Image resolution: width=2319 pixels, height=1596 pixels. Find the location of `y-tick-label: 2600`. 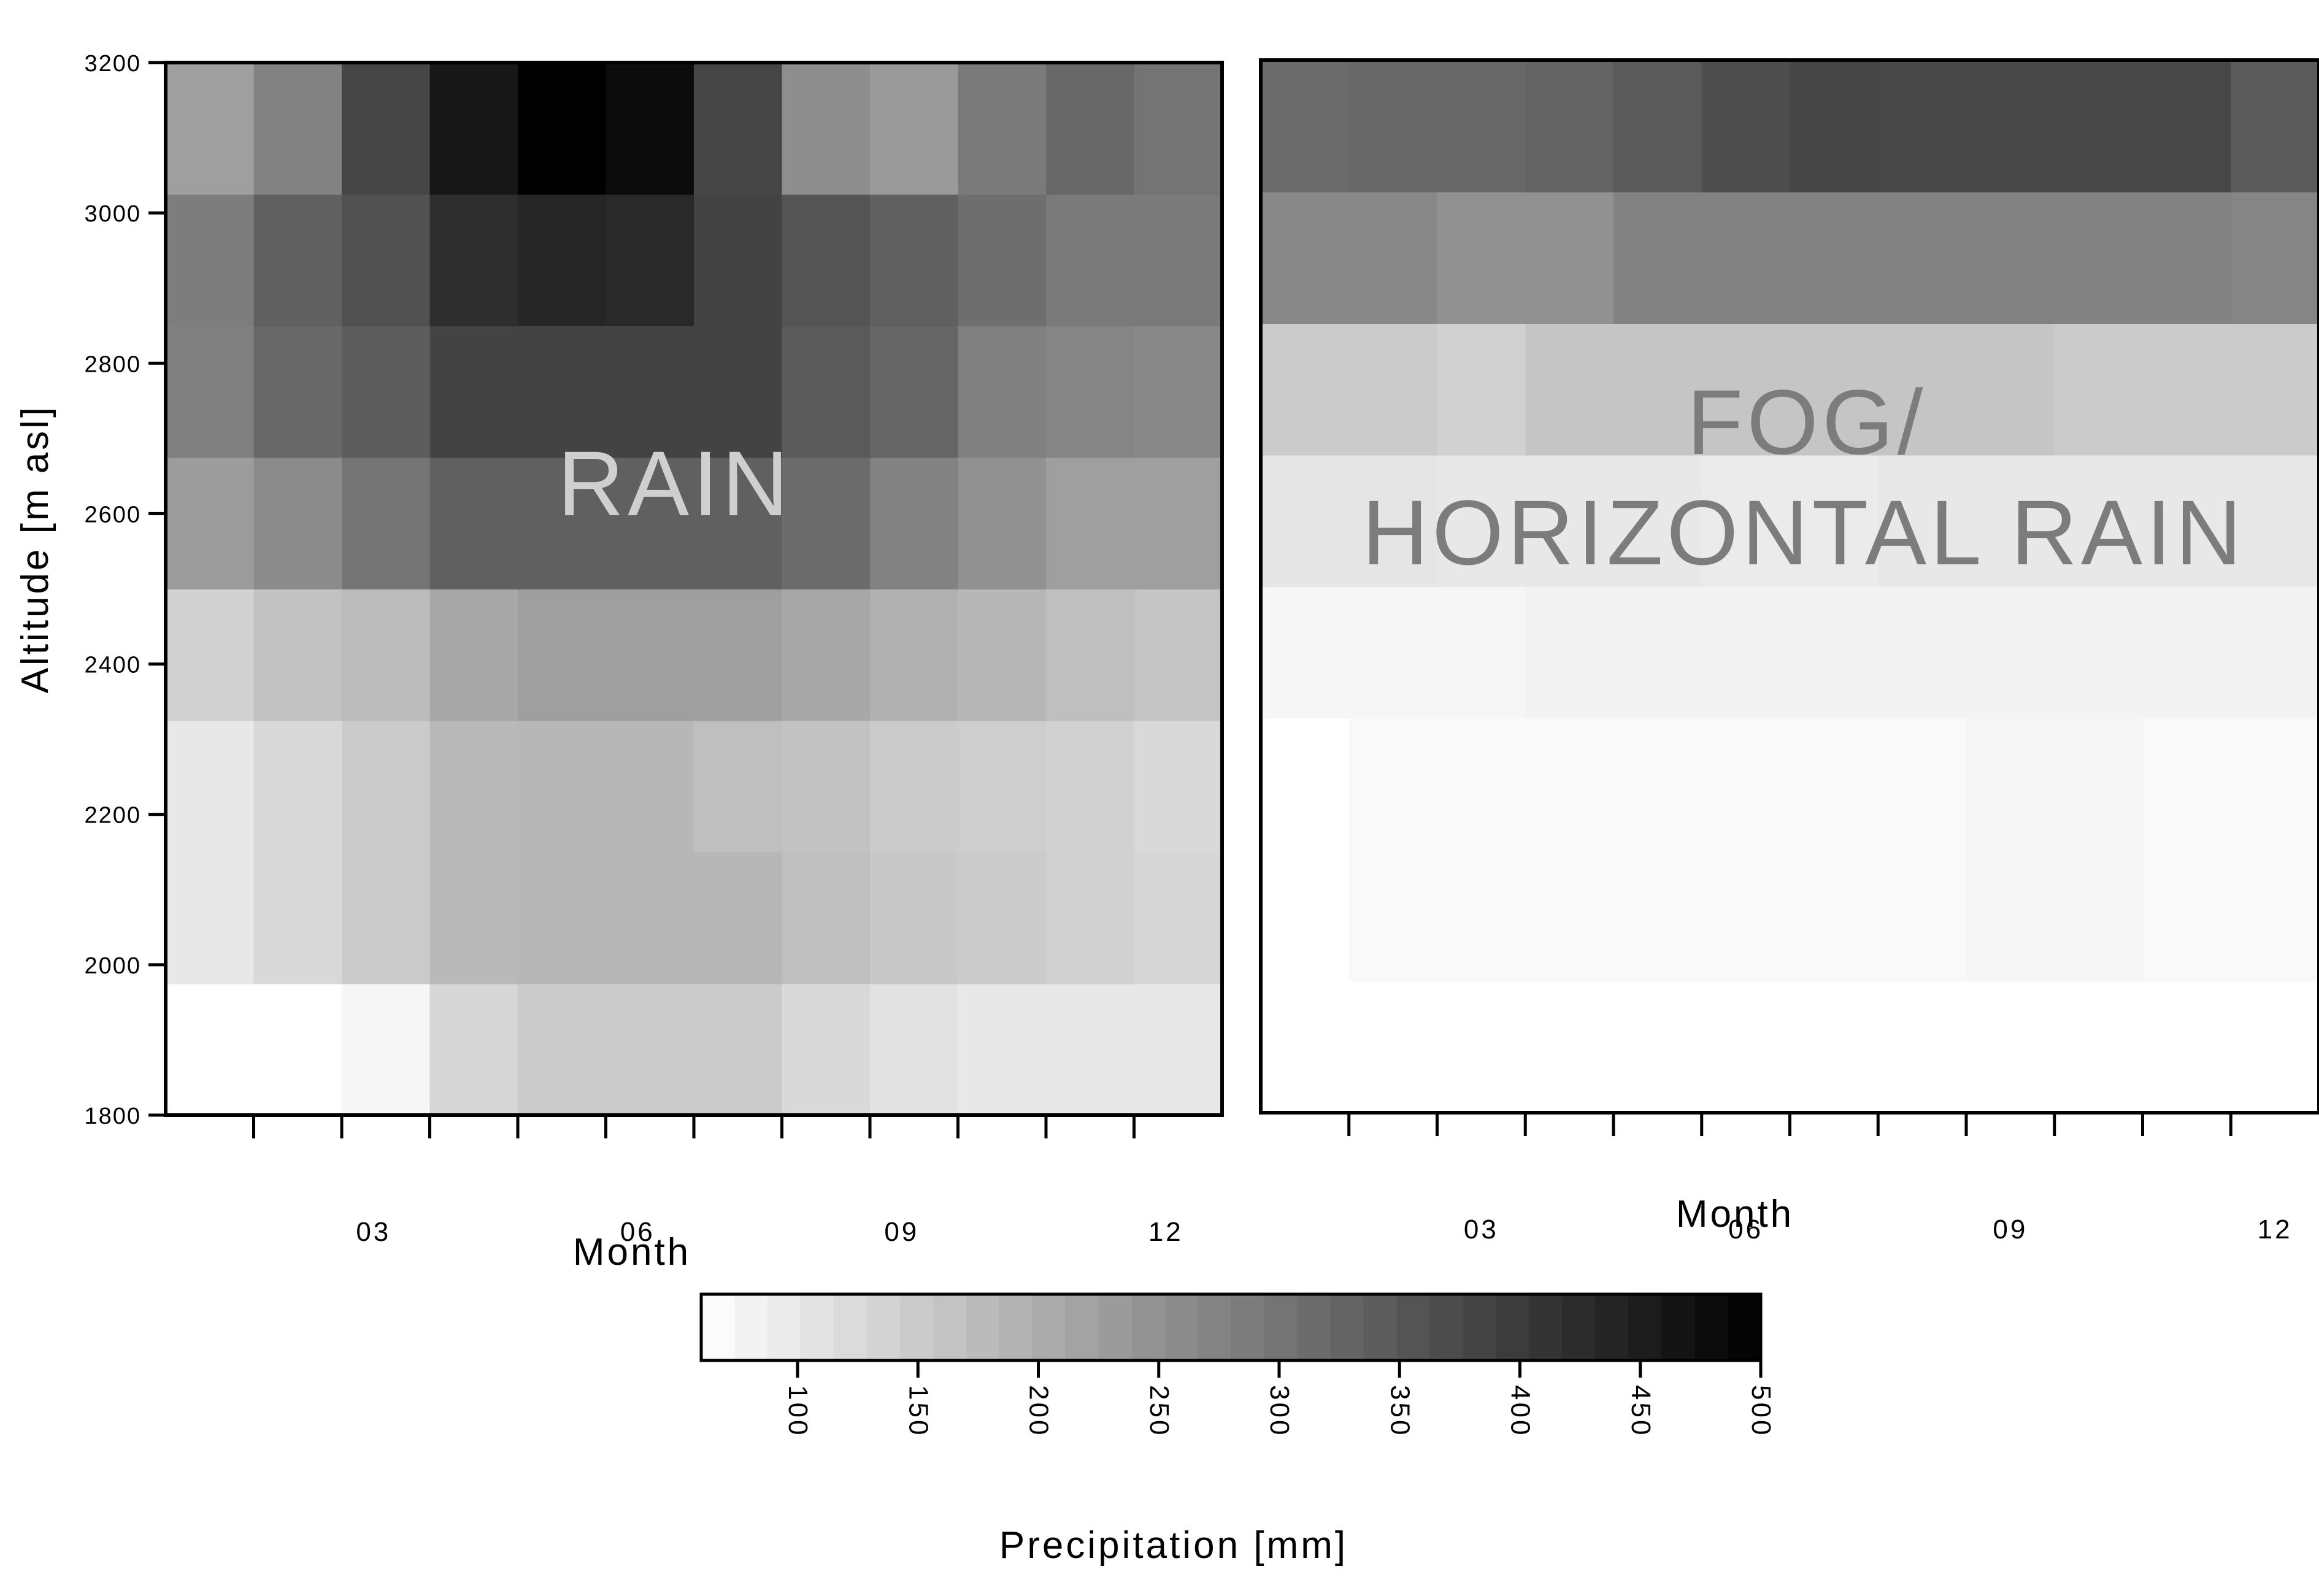

y-tick-label: 2600 is located at coordinates (112, 515).